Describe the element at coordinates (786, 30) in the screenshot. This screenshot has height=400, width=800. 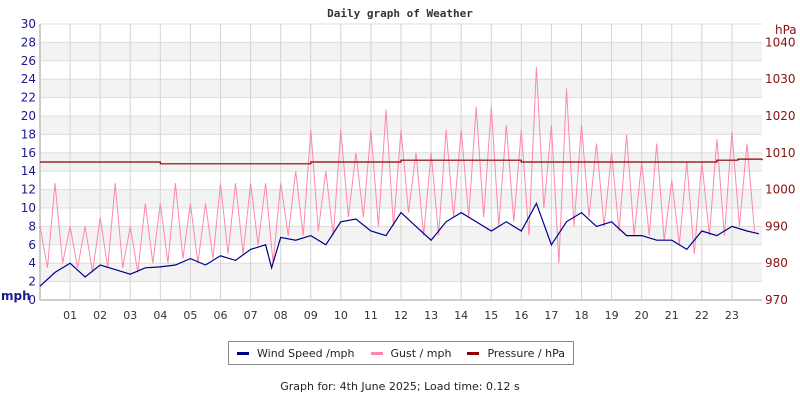
I see `right-axis-label: hPa` at that location.